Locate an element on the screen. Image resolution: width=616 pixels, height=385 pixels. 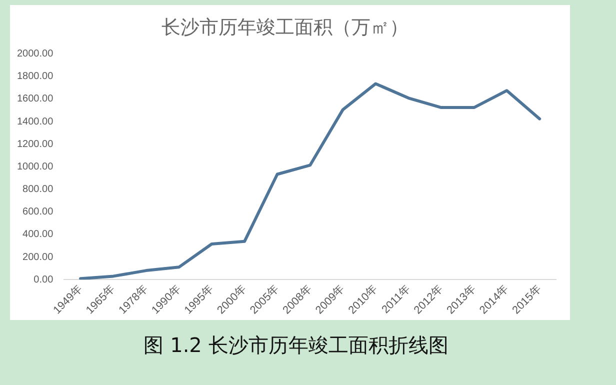
caption: 图 1.2 长沙市历年竣工面积折线图 is located at coordinates (296, 345).